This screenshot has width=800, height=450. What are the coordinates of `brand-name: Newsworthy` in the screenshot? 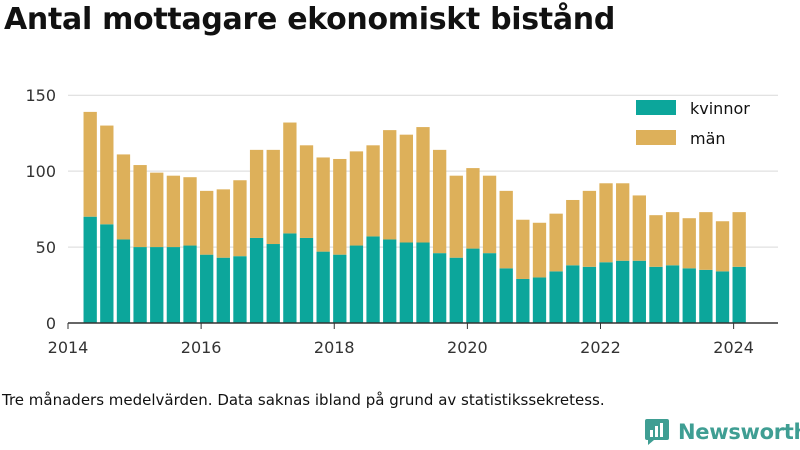 It's located at (739, 432).